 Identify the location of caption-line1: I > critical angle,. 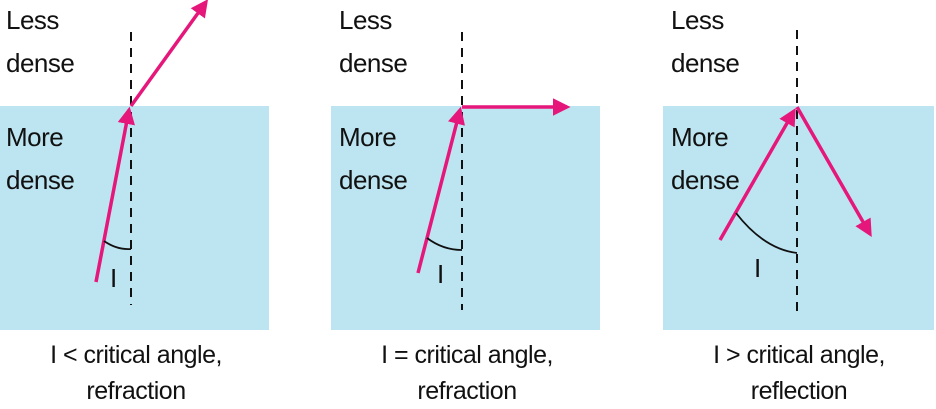
(799, 355).